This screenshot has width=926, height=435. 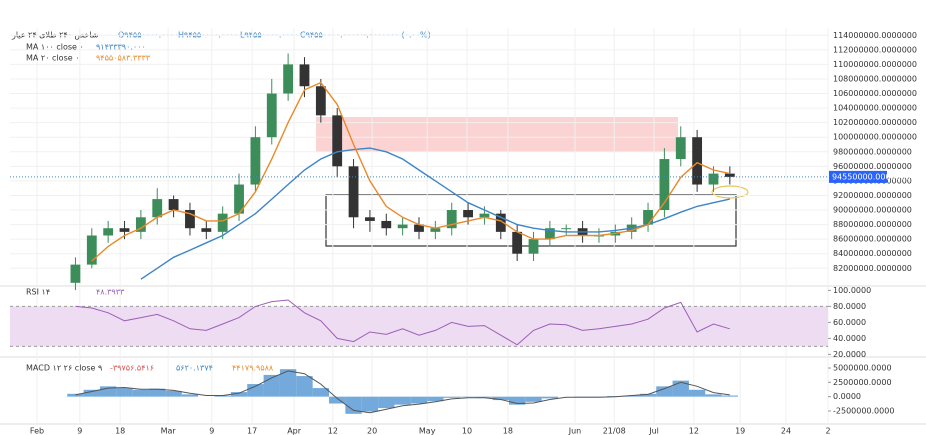 What do you see at coordinates (871, 176) in the screenshot?
I see `last-price-label: 94550000.0000000` at bounding box center [871, 176].